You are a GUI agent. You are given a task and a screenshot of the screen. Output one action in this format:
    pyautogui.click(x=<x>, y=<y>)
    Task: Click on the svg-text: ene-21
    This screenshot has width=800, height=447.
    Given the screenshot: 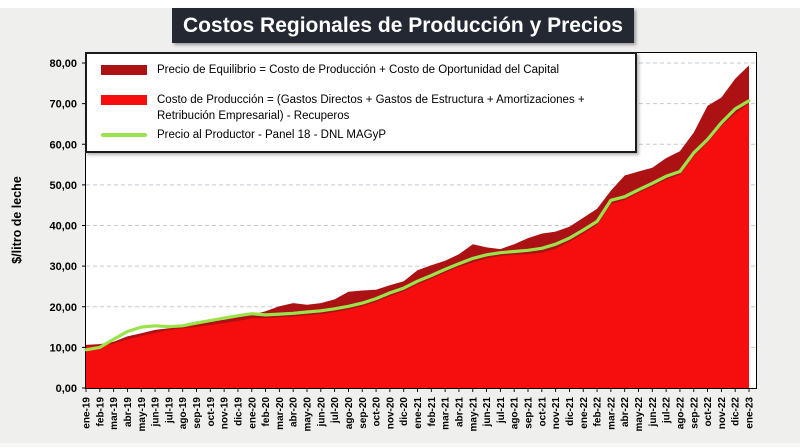 What is the action you would take?
    pyautogui.click(x=418, y=413)
    